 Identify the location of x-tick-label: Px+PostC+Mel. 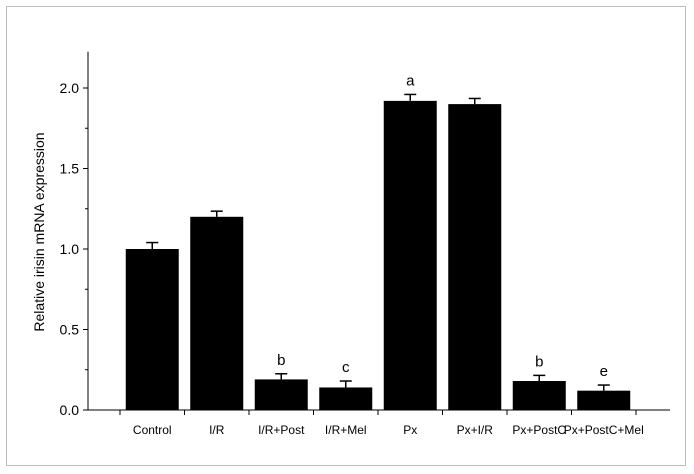
(604, 430).